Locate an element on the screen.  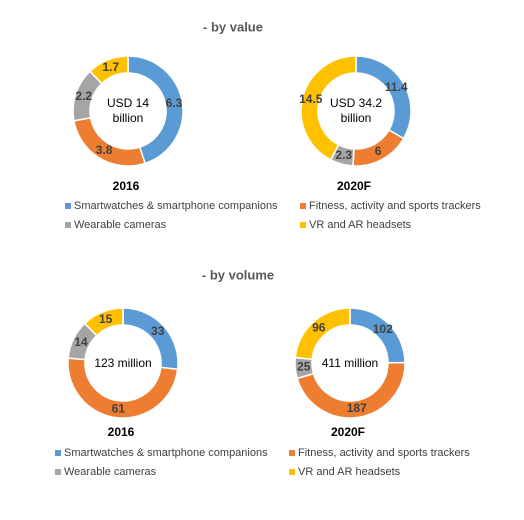
data-label: 3.8 is located at coordinates (104, 150).